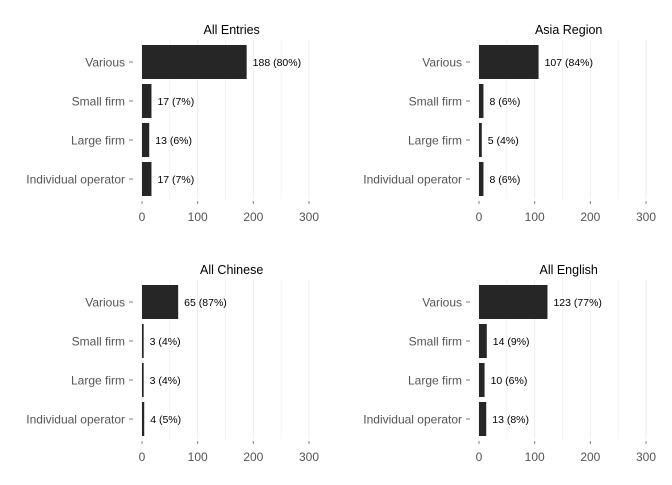 This screenshot has width=672, height=485. Describe the element at coordinates (165, 420) in the screenshot. I see `data-label: 4 (5%)` at that location.